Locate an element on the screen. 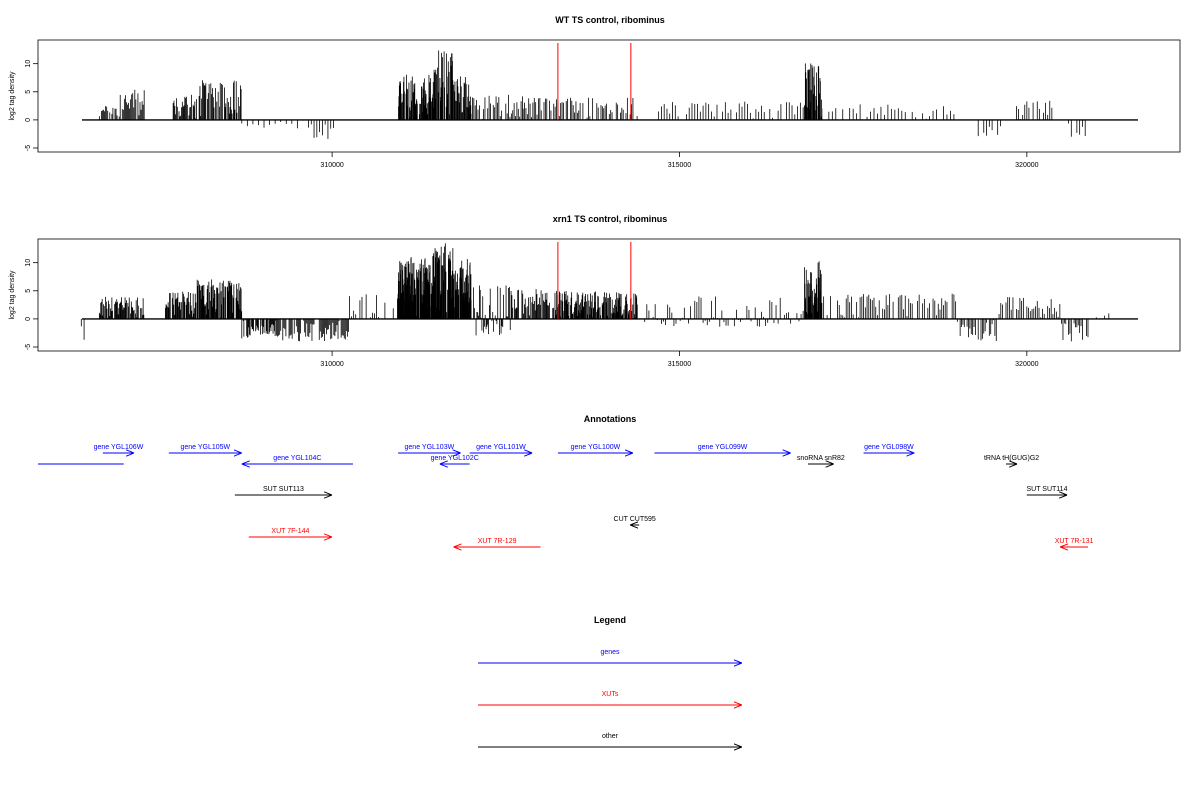 The width and height of the screenshot is (1200, 800). feature-label: CUT CUT595 is located at coordinates (635, 519).